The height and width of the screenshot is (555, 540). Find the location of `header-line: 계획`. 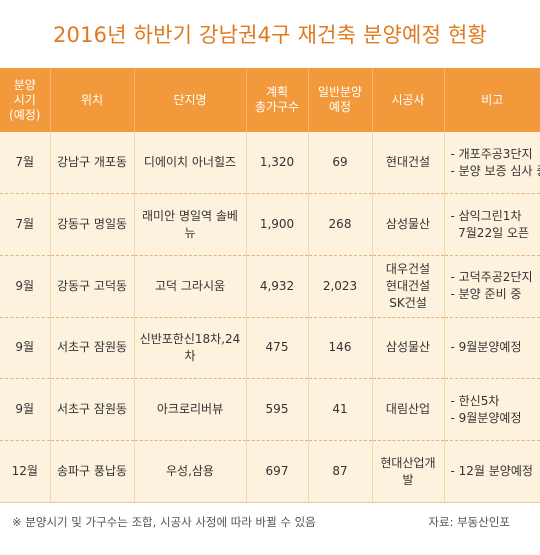

header-line: 계획 is located at coordinates (277, 92).